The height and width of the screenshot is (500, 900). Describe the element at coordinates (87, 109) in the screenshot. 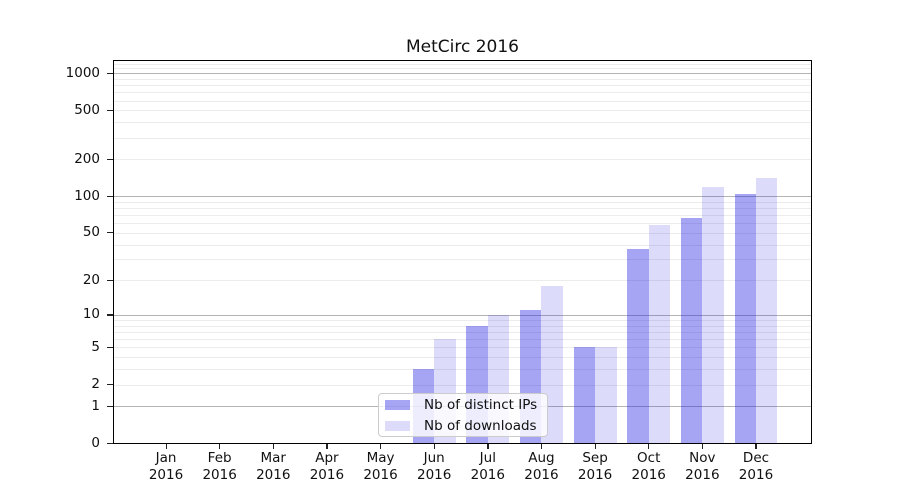

I see `y-tick-label: 500` at that location.